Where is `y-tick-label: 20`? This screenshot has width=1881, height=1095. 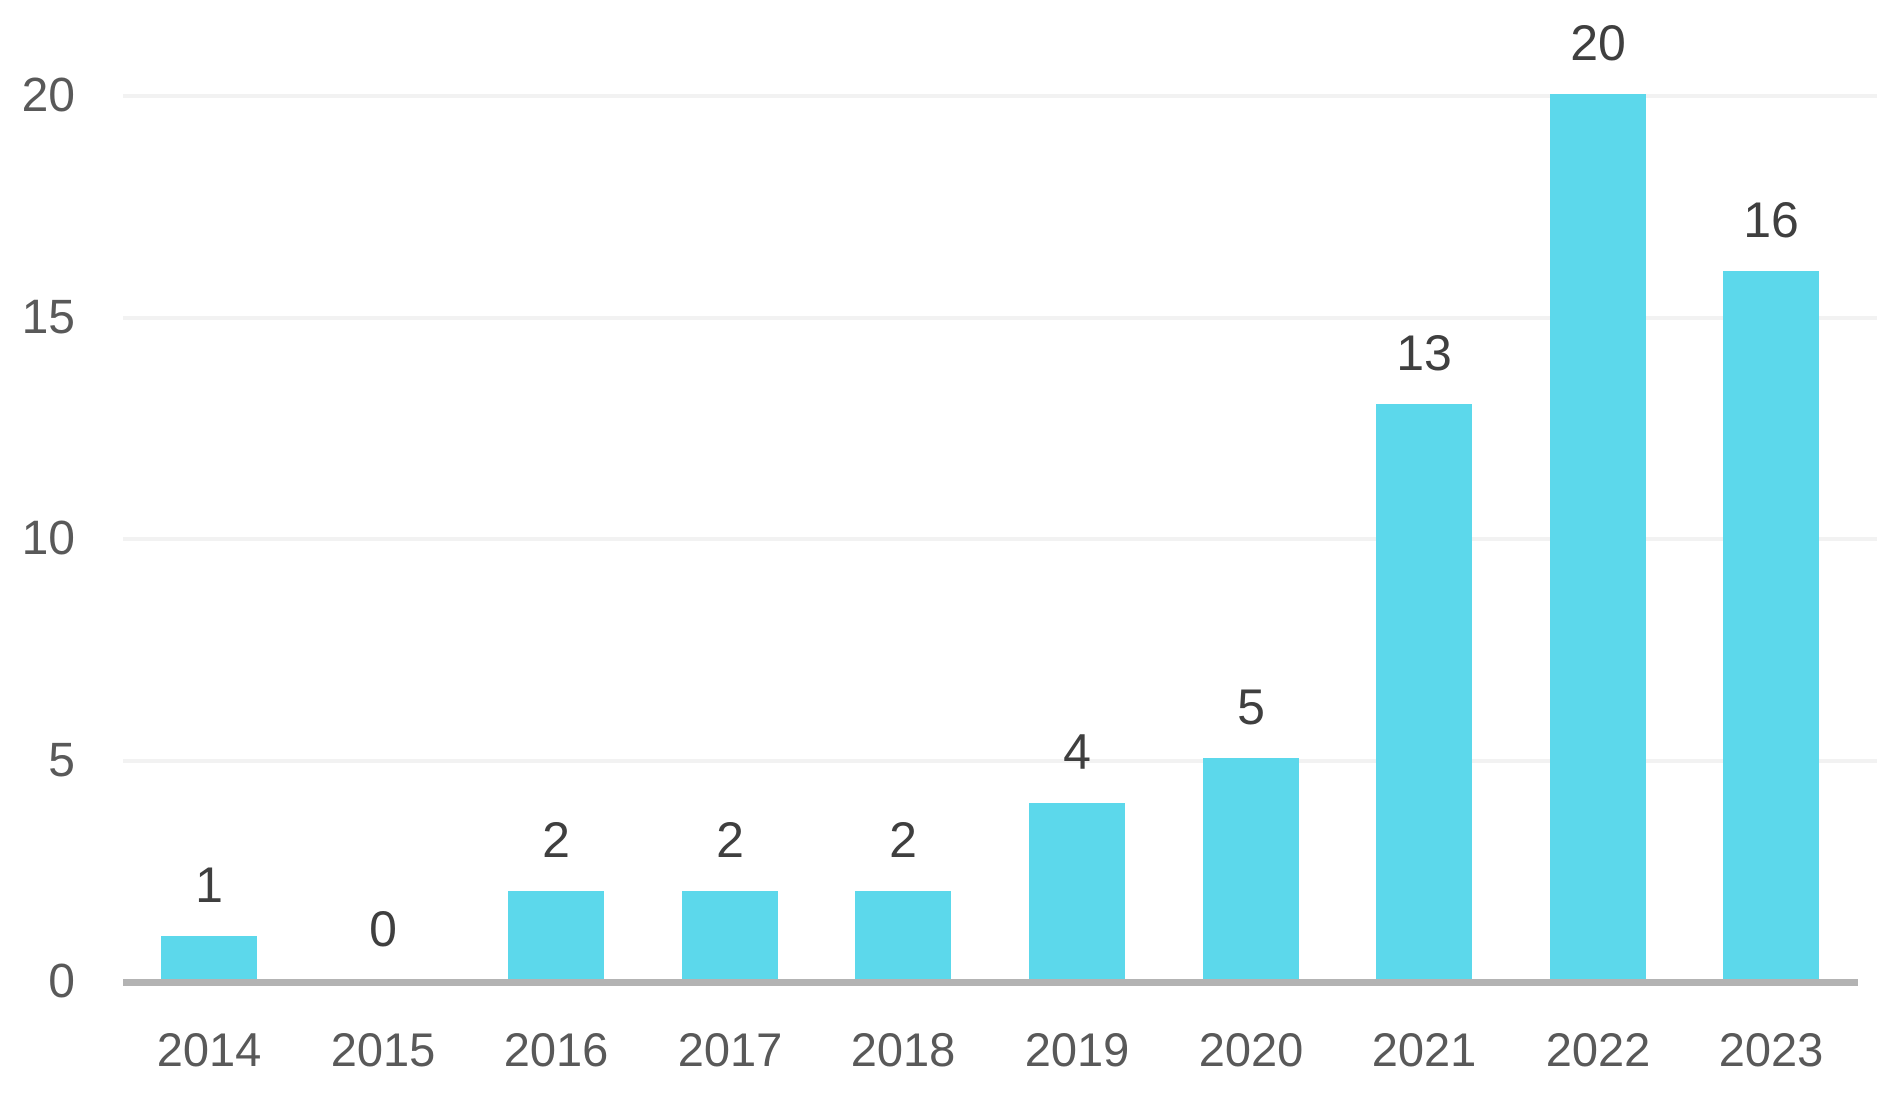 y-tick-label: 20 is located at coordinates (48, 95).